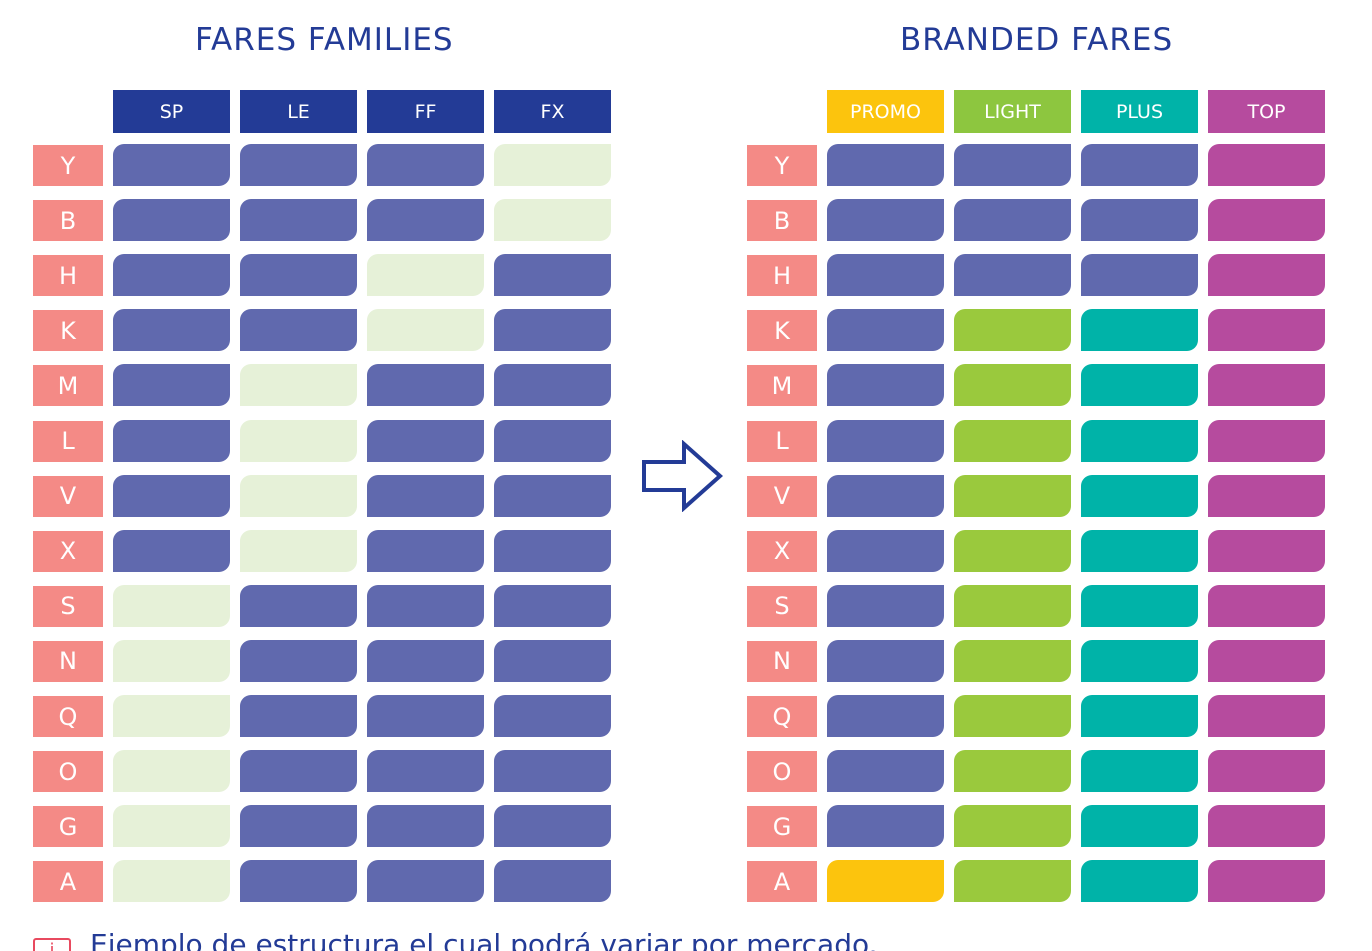 The width and height of the screenshot is (1372, 951). I want to click on column-header-promo: PROMO, so click(885, 111).